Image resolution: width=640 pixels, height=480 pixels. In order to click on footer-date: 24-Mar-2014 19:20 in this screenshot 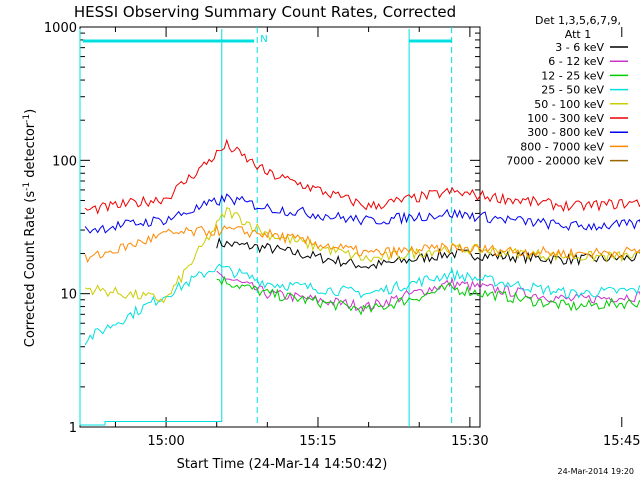, I will do `click(596, 471)`.